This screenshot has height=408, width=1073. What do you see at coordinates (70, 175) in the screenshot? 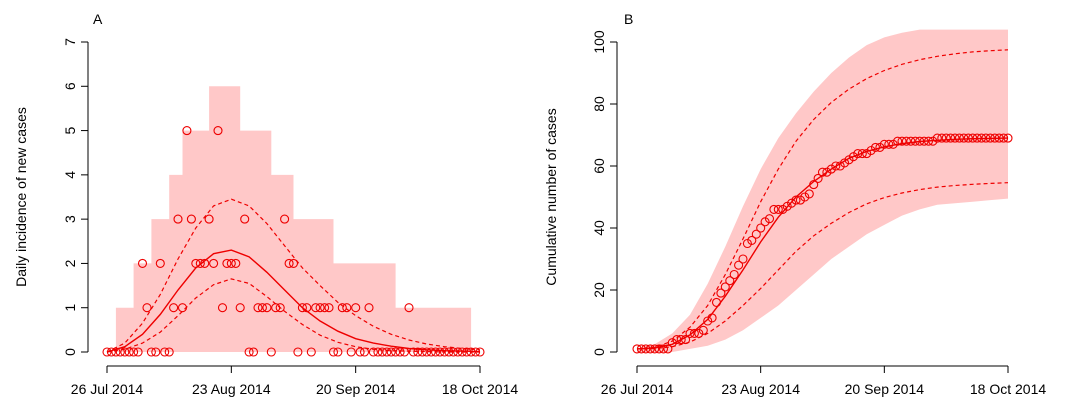
I see `panel-a-y-tick-label: 4` at bounding box center [70, 175].